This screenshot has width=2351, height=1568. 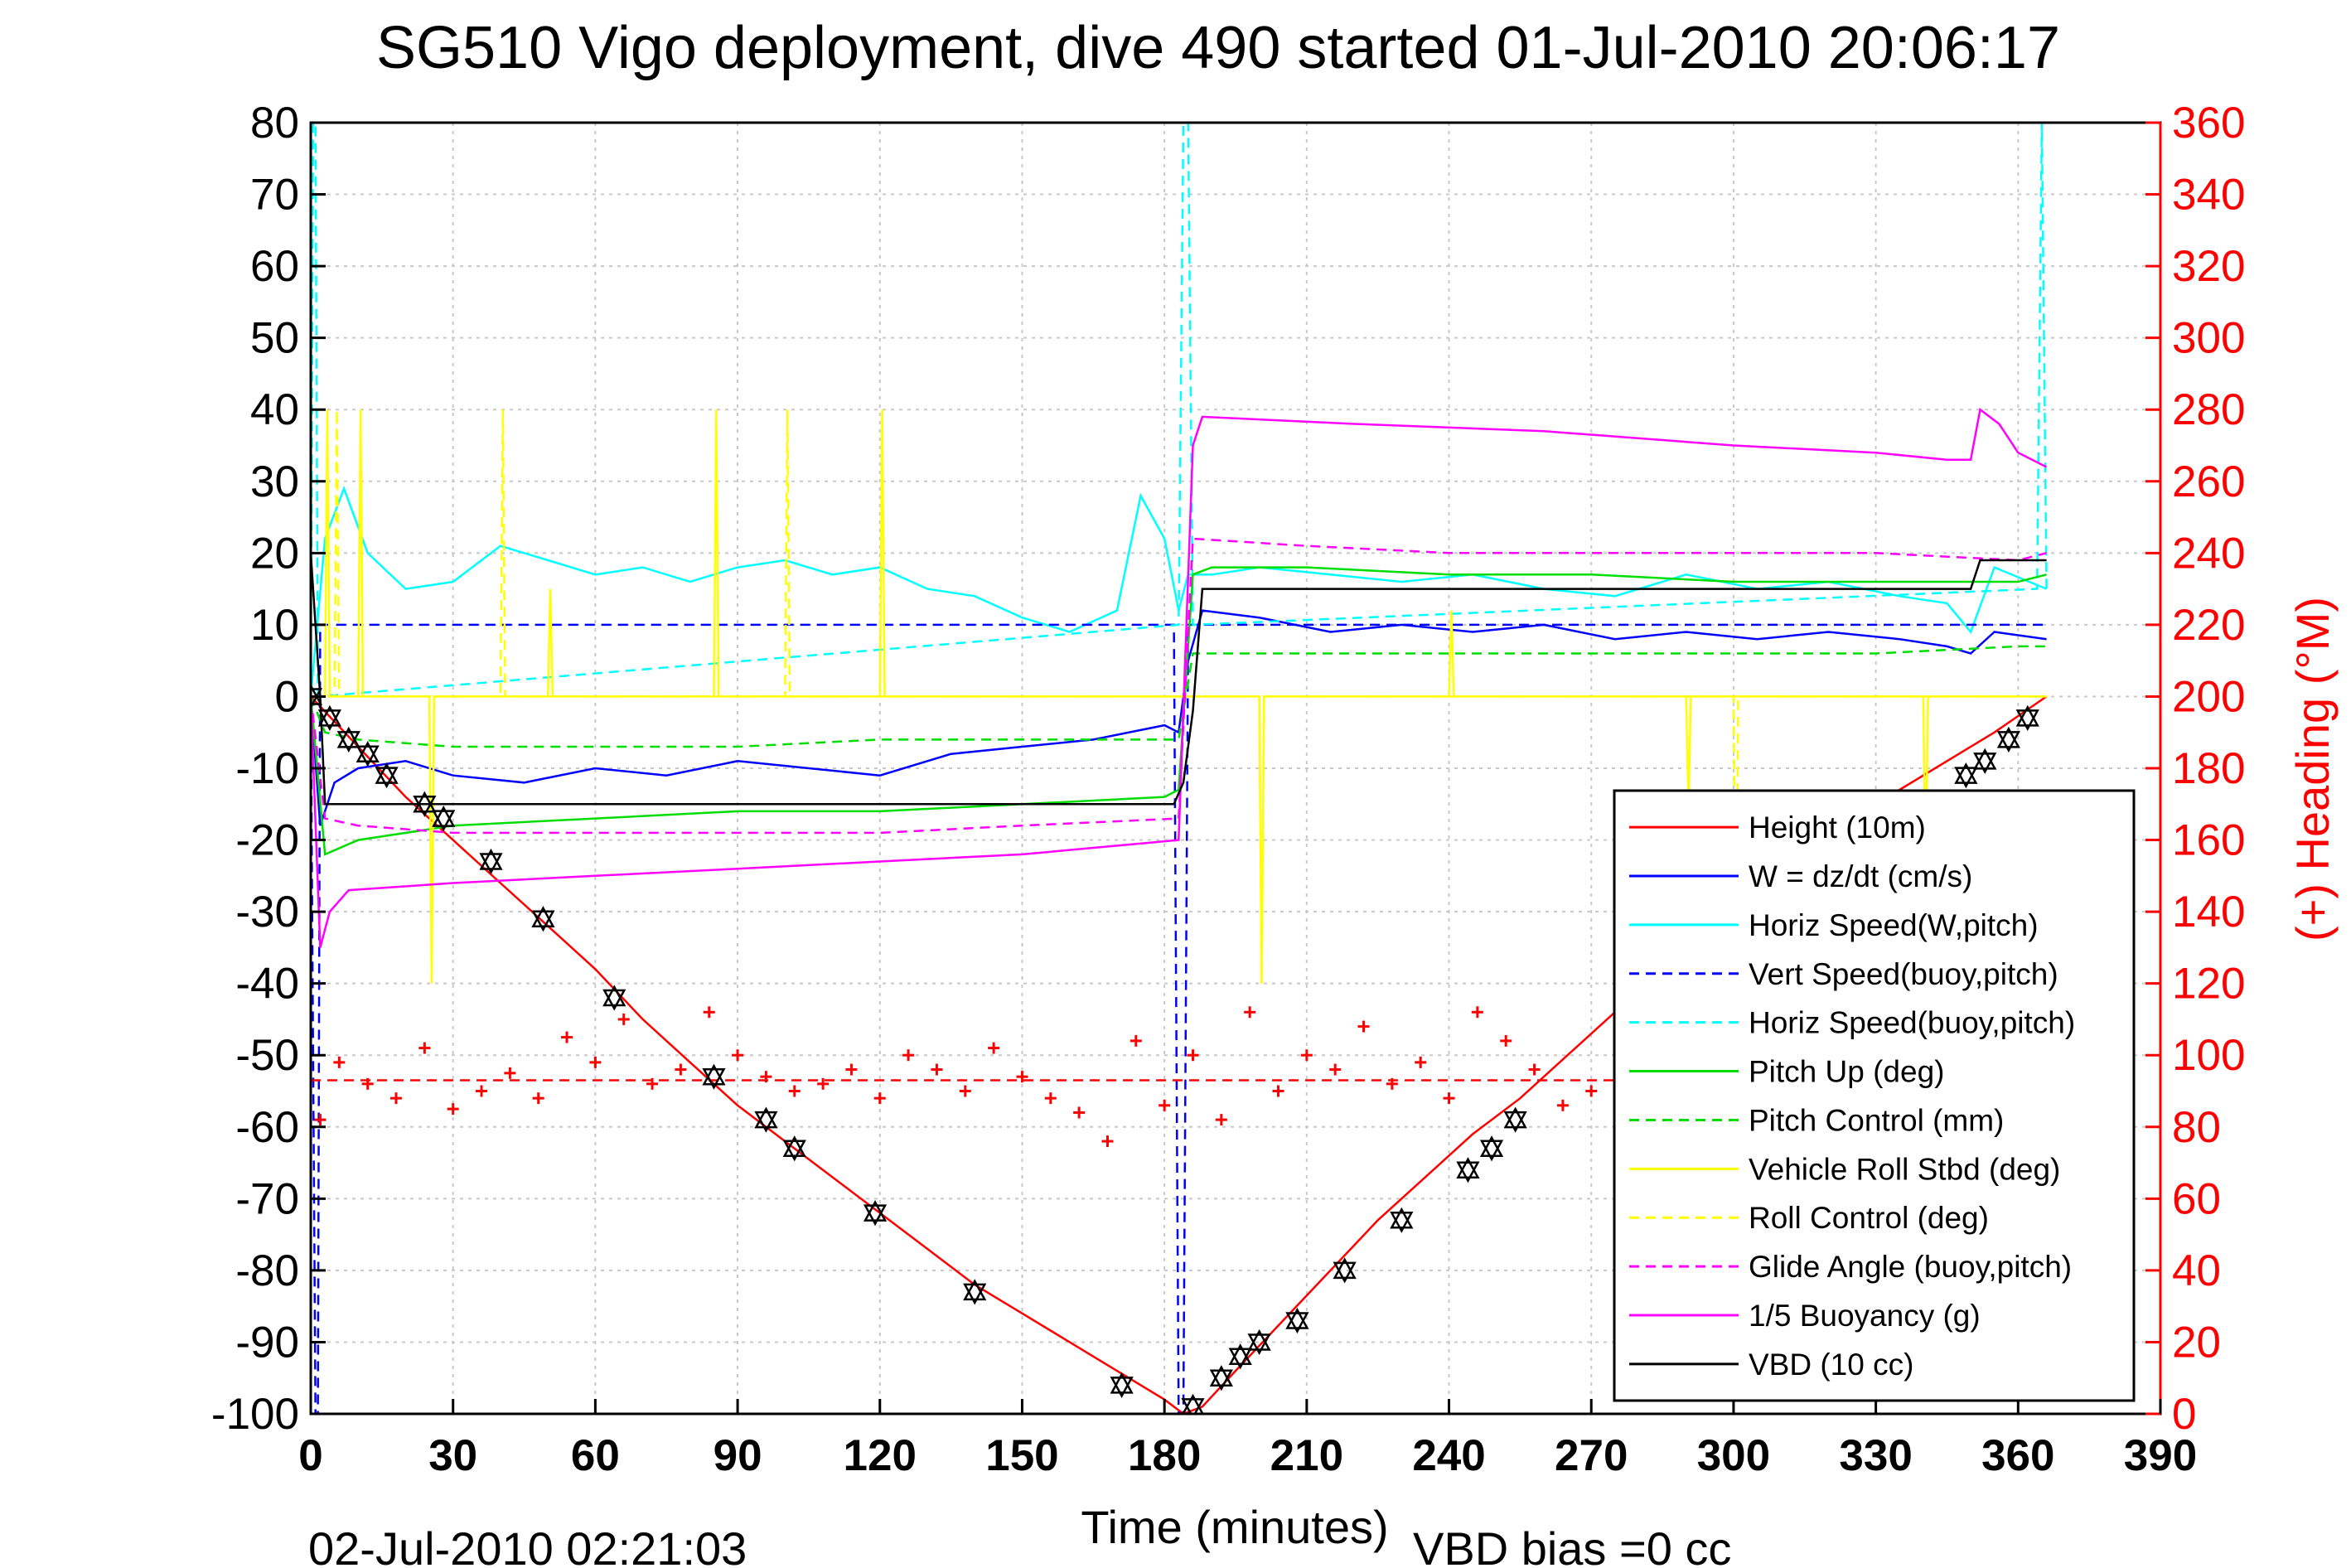 I want to click on legend-item-label: Pitch Control (mm), so click(x=1876, y=1120).